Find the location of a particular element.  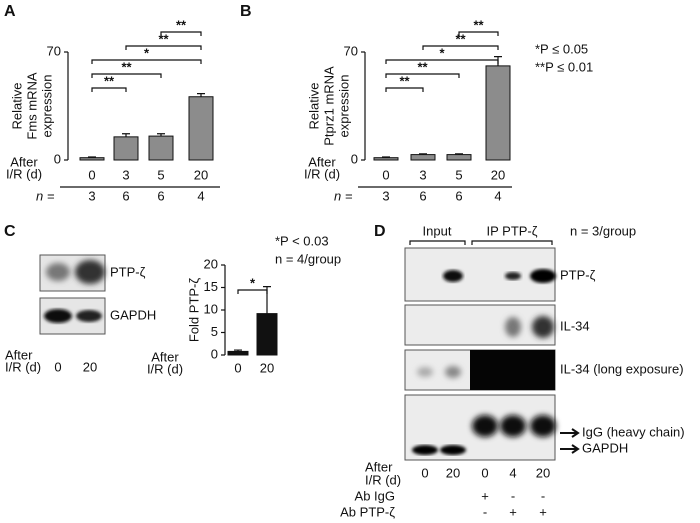

row-label: IL-34 is located at coordinates (575, 325).